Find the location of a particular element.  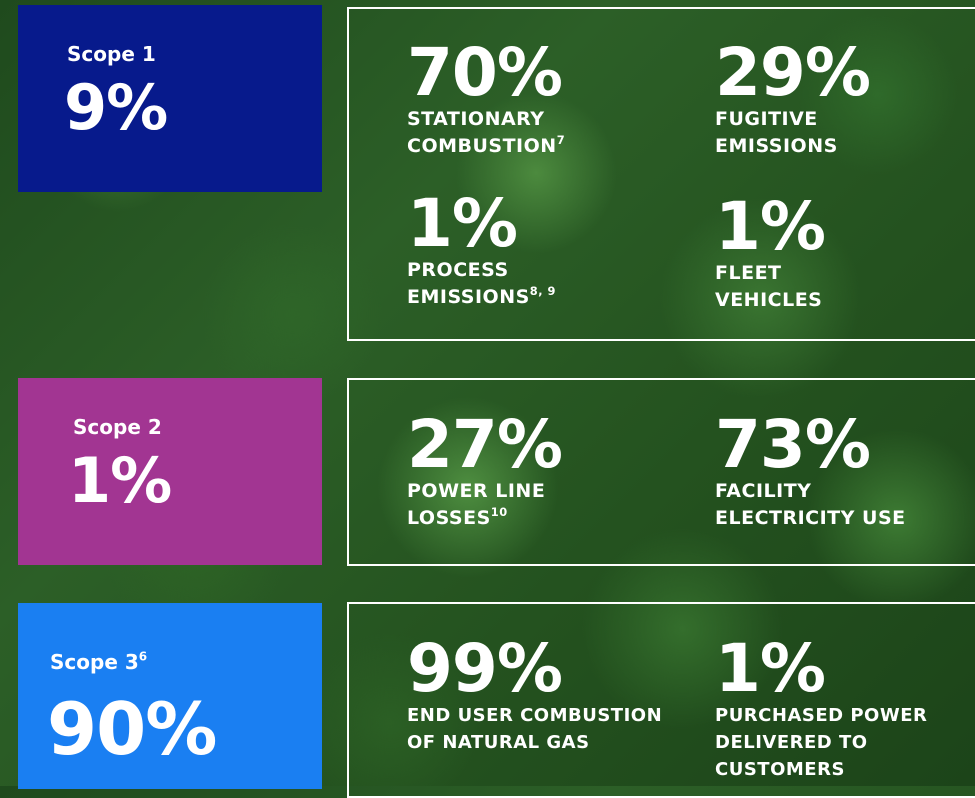

stat-process-emissions: 1% PROCESS EMISSIONS8, 9 is located at coordinates (481, 251).